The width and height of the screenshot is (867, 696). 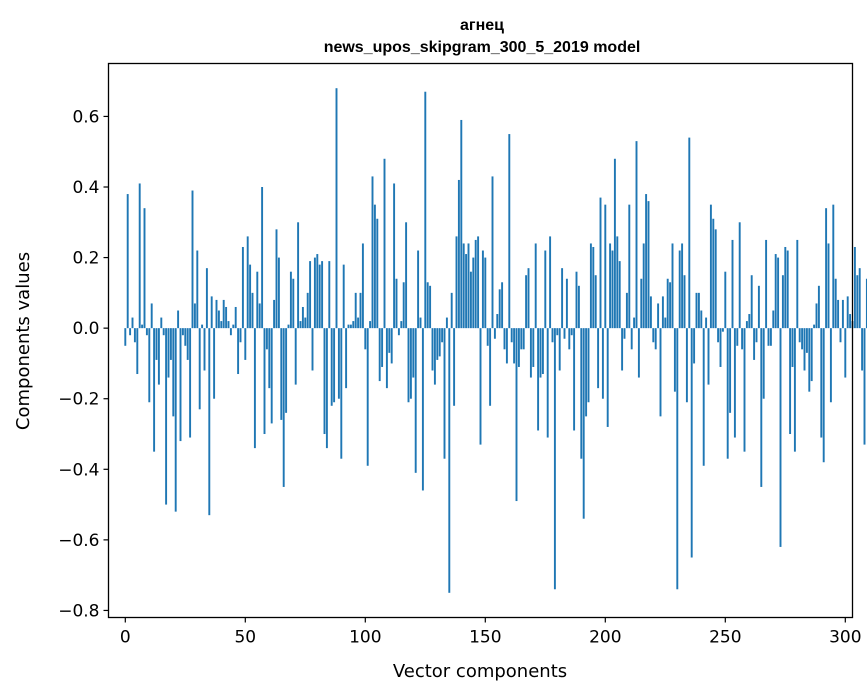 What do you see at coordinates (78, 400) in the screenshot?
I see `y-tick-label: −0.2` at bounding box center [78, 400].